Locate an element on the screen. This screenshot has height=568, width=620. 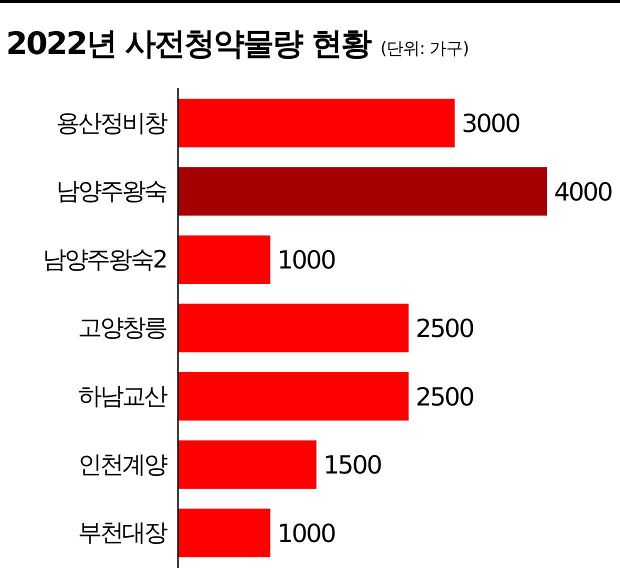
chart-subtitle: (단위: 가구) is located at coordinates (424, 49).